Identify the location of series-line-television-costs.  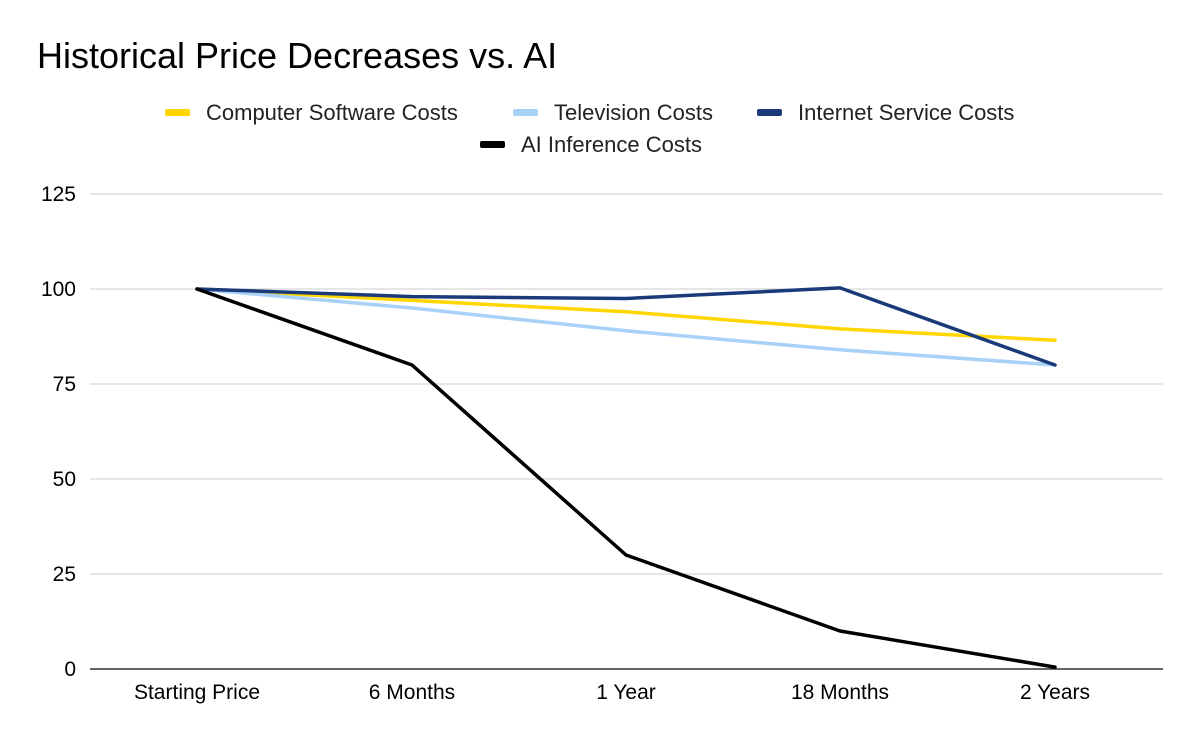
(626, 327).